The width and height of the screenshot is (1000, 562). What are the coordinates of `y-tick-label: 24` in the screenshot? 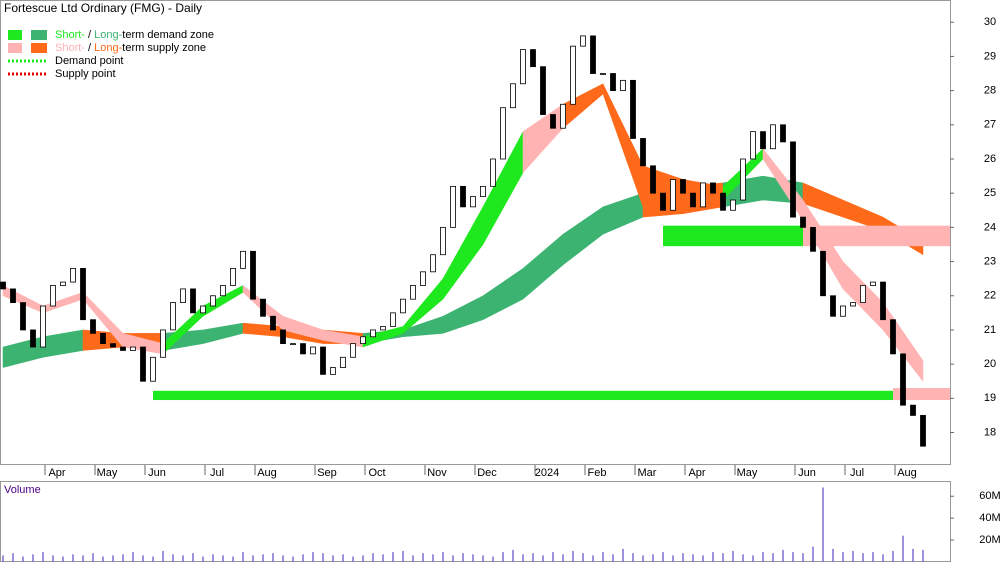 It's located at (990, 227).